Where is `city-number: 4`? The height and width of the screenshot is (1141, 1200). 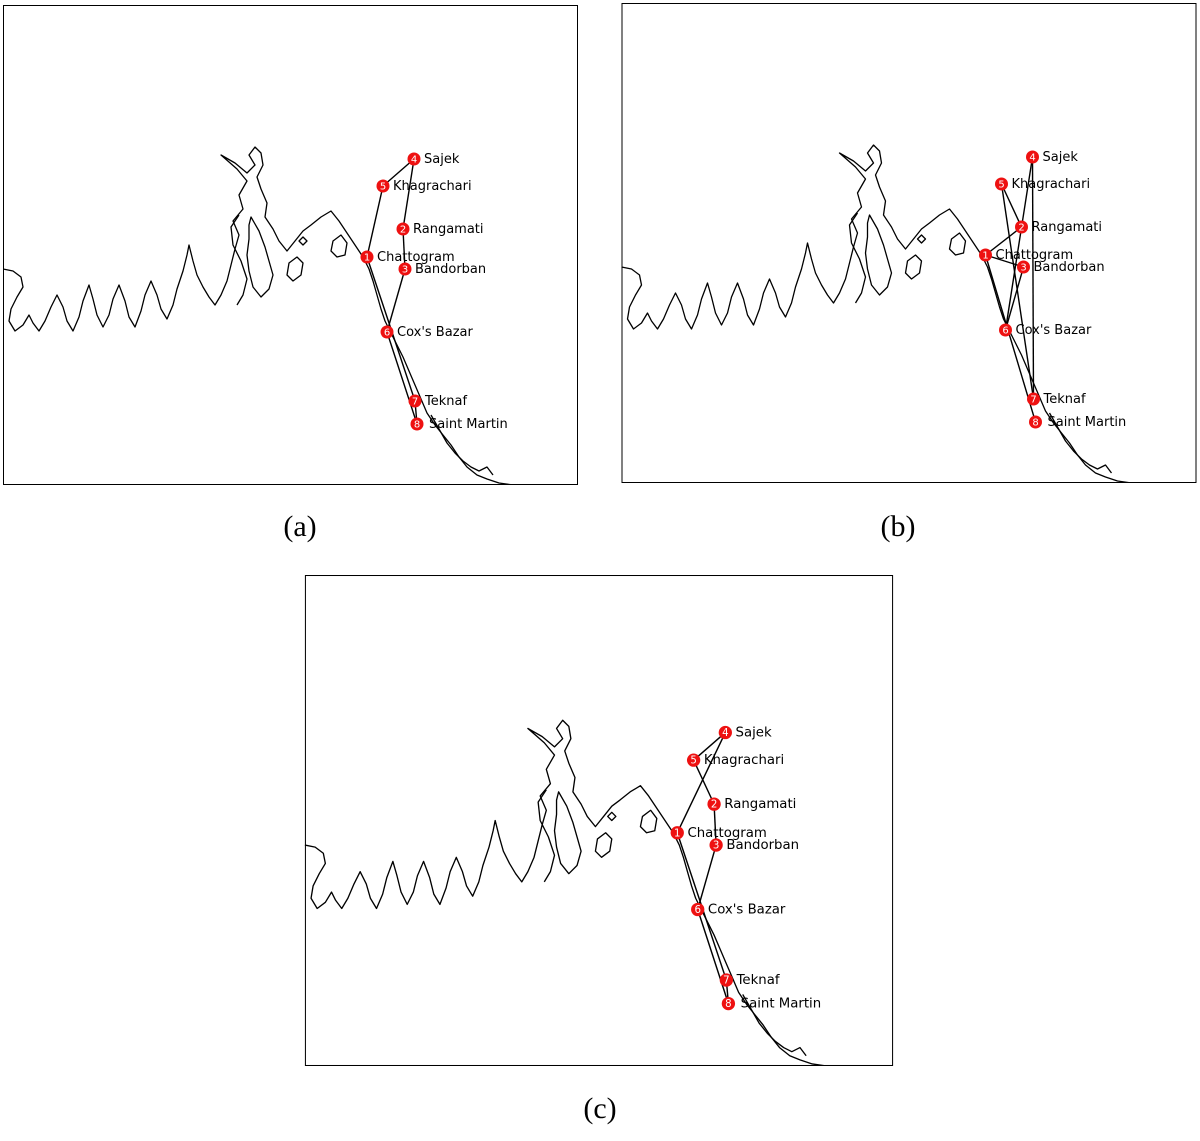
city-number: 4 is located at coordinates (1032, 158).